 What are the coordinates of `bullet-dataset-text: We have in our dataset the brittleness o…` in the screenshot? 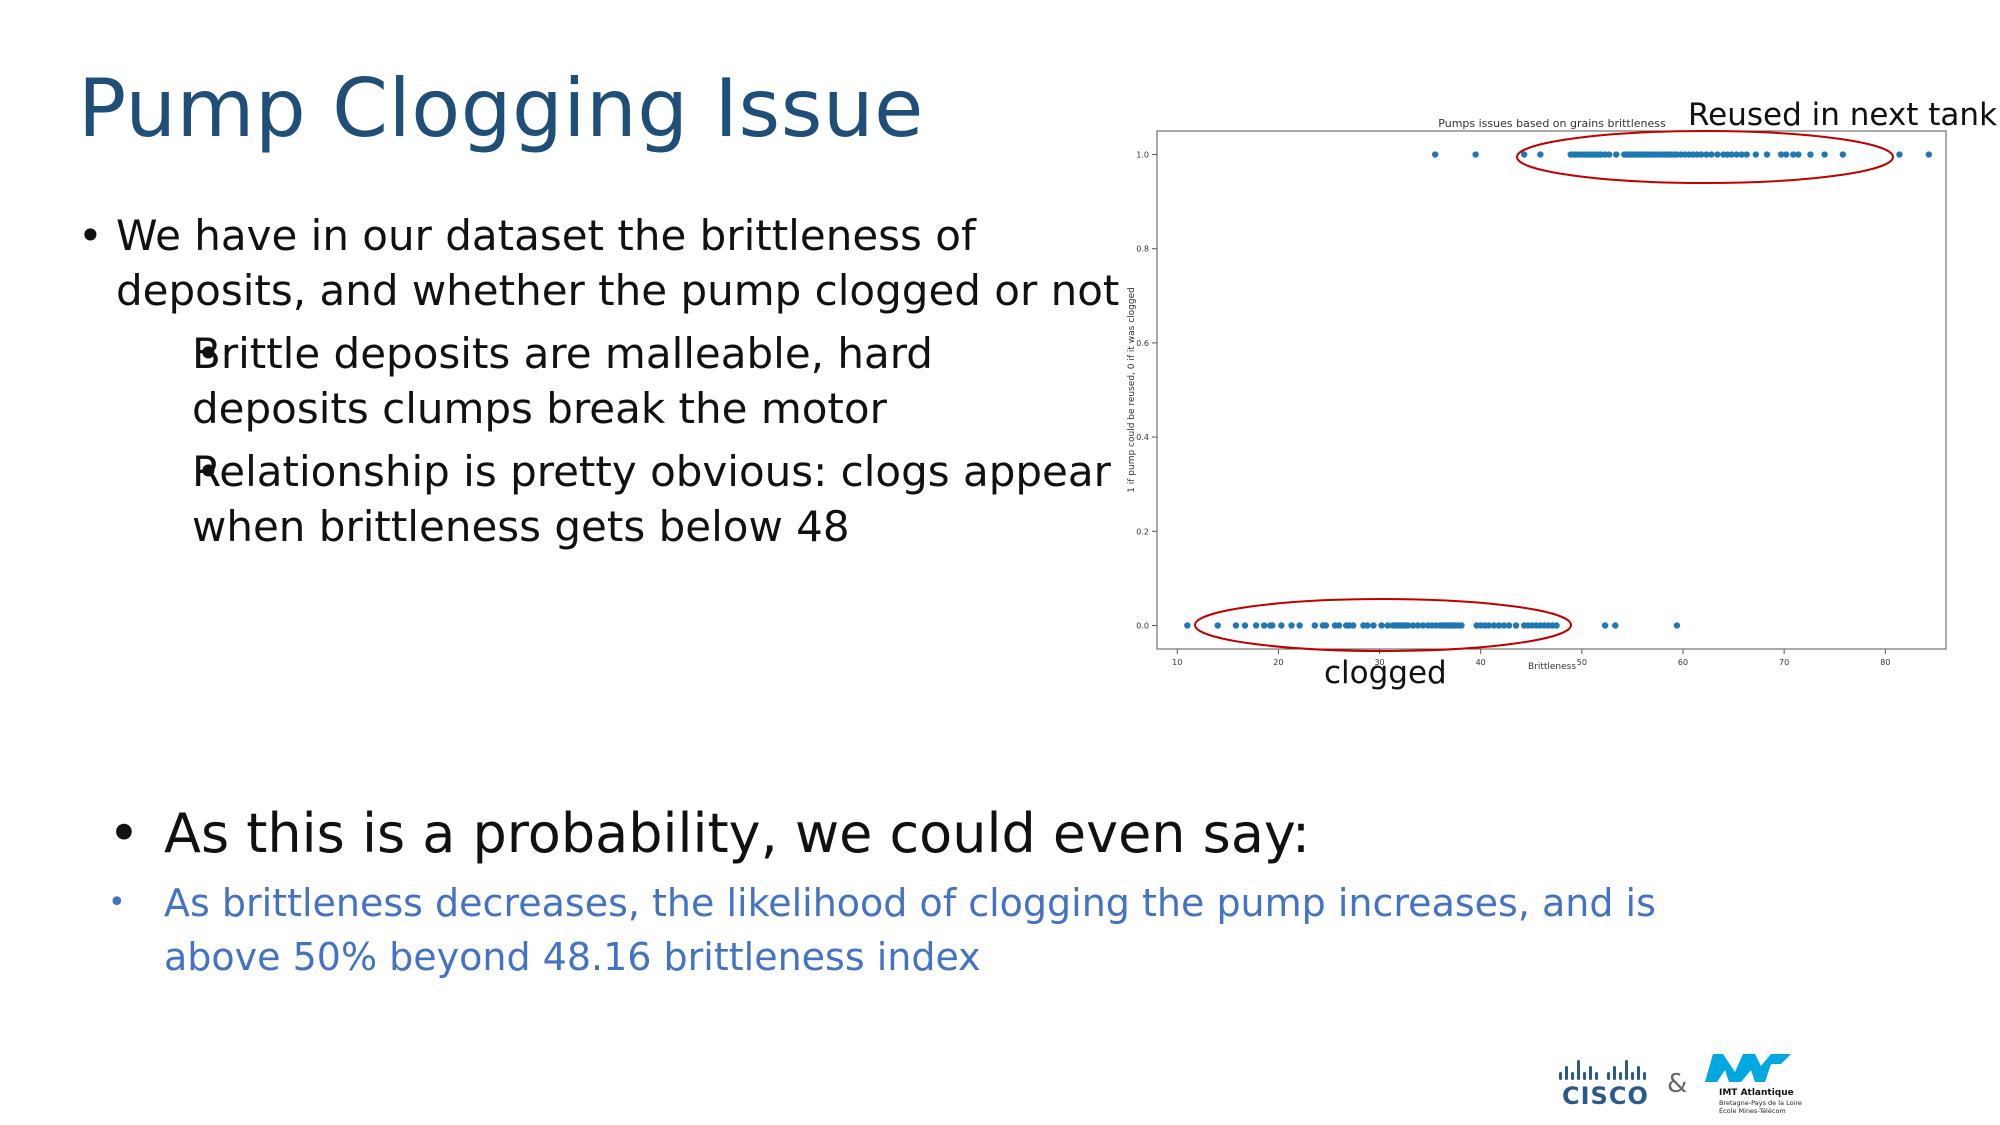 It's located at (618, 263).